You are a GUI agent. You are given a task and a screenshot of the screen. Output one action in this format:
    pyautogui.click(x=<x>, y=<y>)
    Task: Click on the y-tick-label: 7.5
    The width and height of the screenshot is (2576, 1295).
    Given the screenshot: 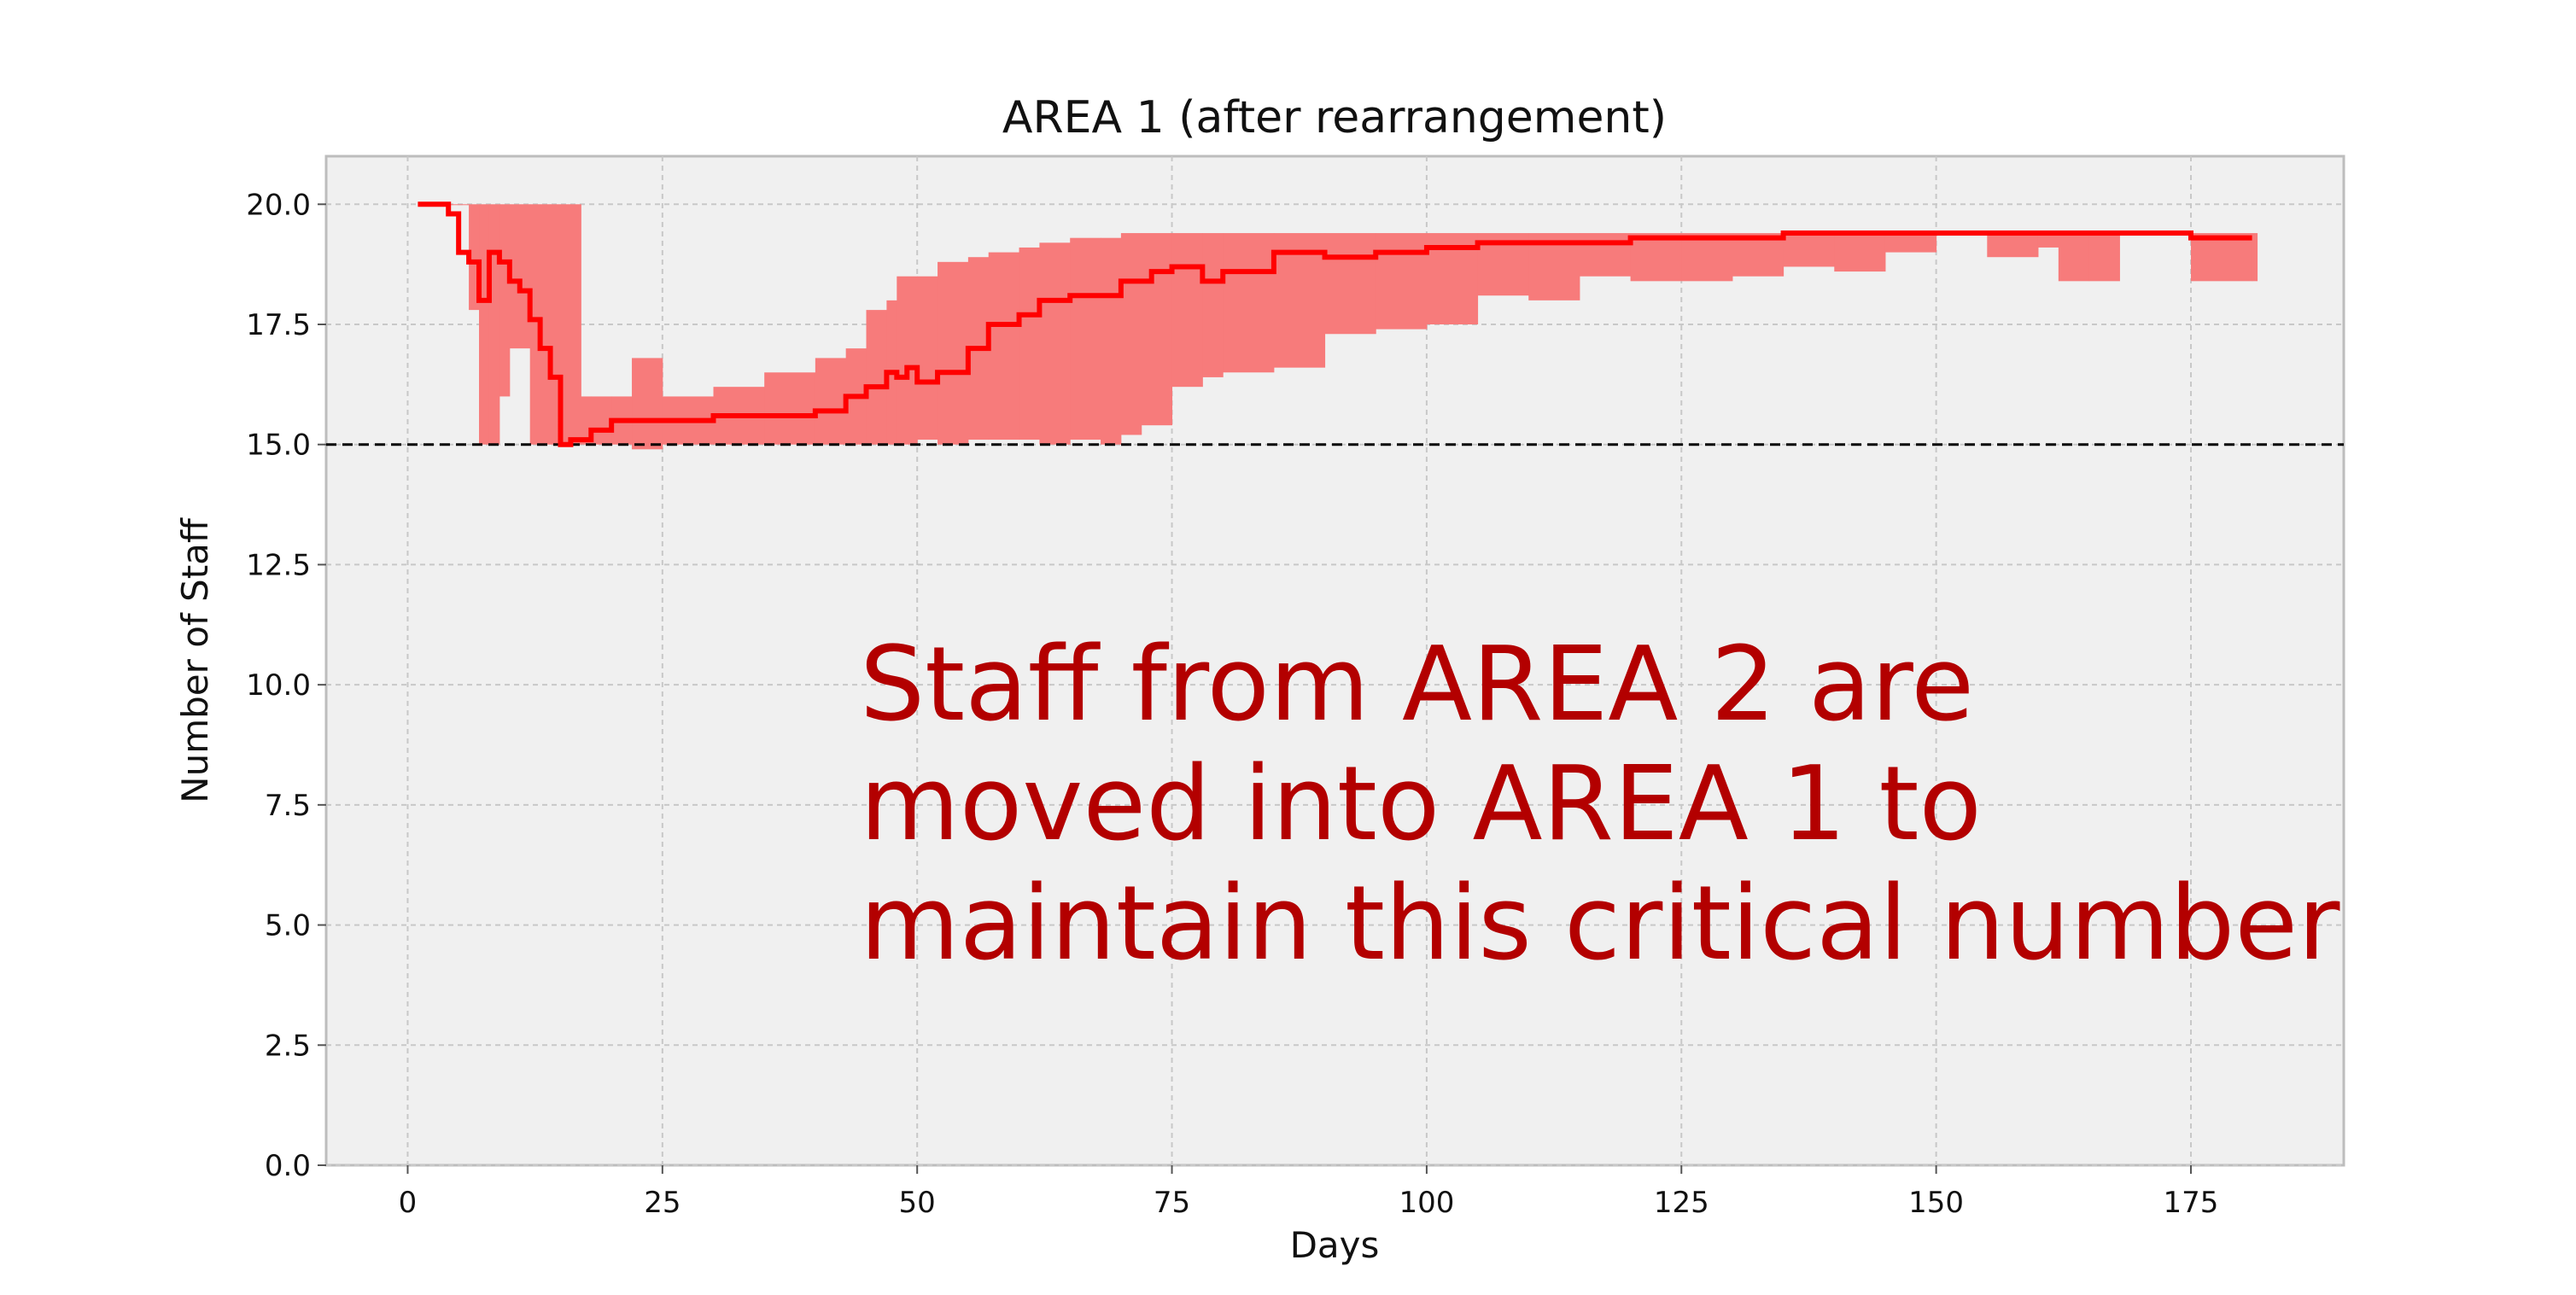 What is the action you would take?
    pyautogui.click(x=288, y=806)
    